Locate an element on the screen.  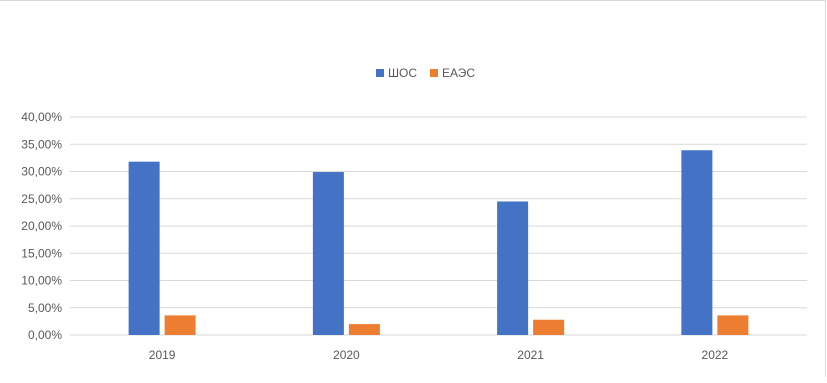
legend-label: ШОС is located at coordinates (402, 73).